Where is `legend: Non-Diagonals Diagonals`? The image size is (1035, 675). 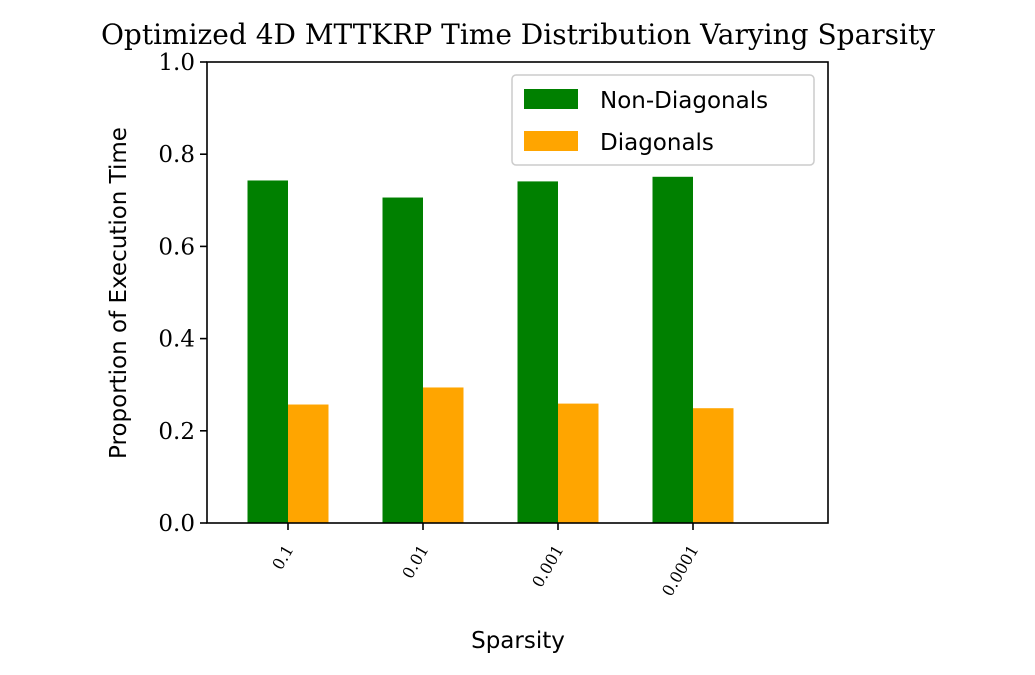
legend: Non-Diagonals Diagonals is located at coordinates (663, 120).